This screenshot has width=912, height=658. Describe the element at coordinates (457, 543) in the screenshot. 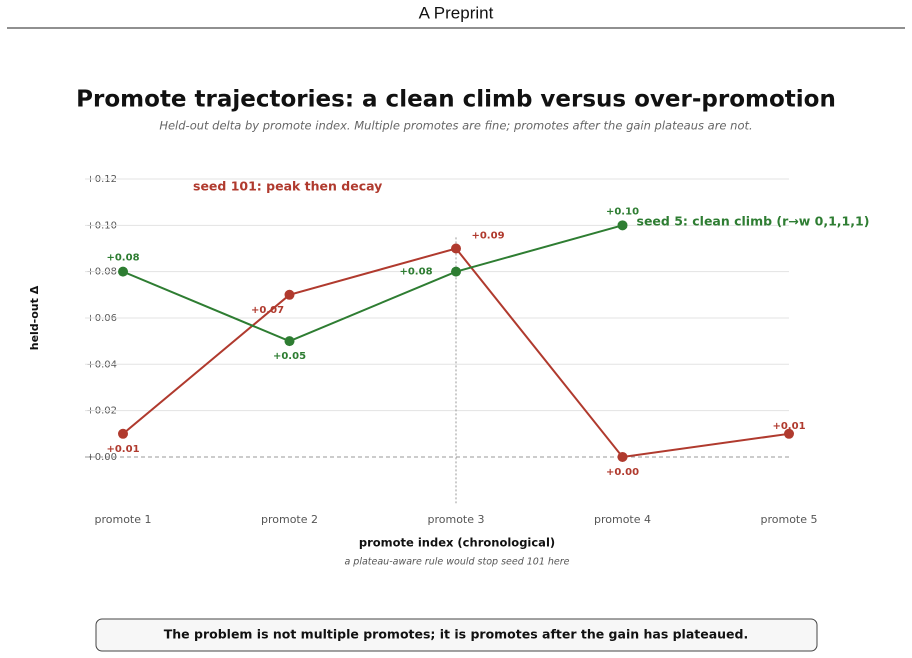

I see `x-axis-label: promote index (chronological)` at that location.